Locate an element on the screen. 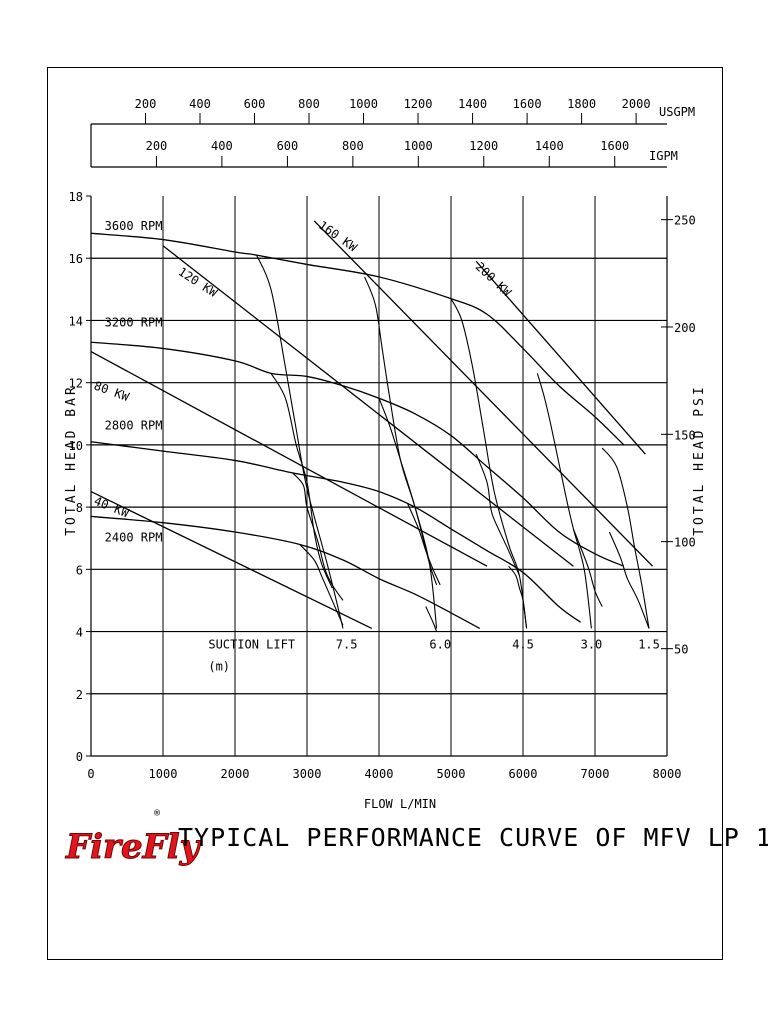  usgpm-tick-label: 800 is located at coordinates (309, 104).